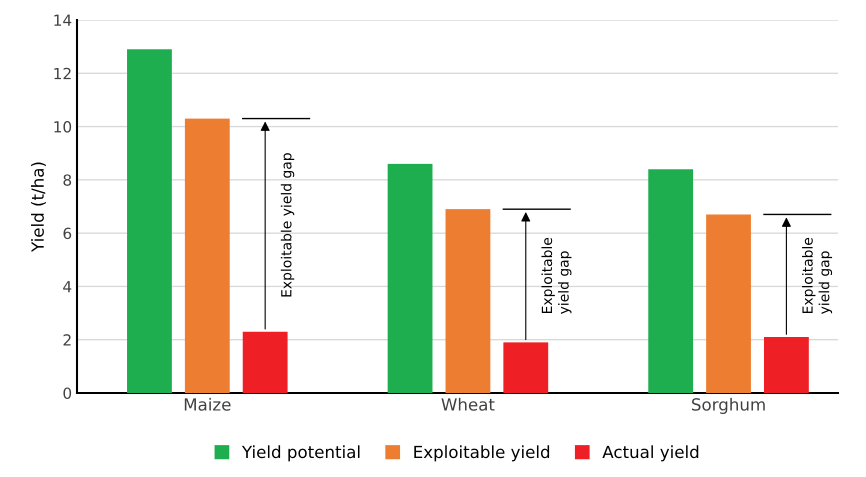  What do you see at coordinates (650, 453) in the screenshot?
I see `legend-label: Actual yield` at bounding box center [650, 453].